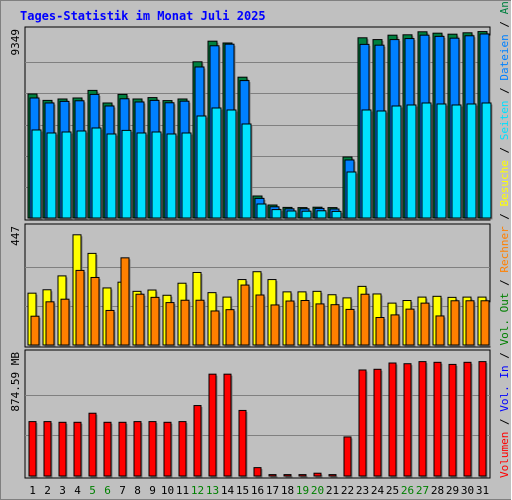 This screenshot has width=512, height=500. What do you see at coordinates (334, 477) in the screenshot?
I see `bar-volumen-day-21-shadow` at bounding box center [334, 477].